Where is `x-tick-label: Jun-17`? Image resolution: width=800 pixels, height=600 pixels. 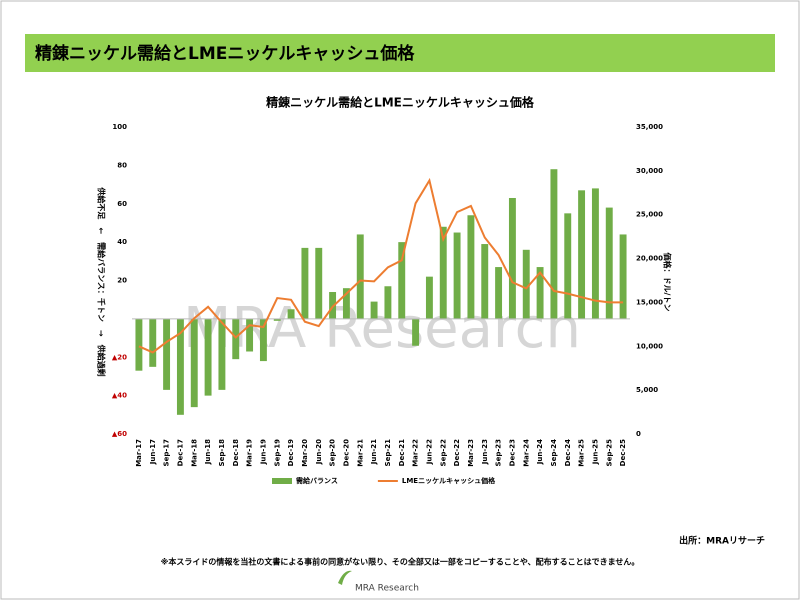
x-tick-label: Jun-17 is located at coordinates (153, 452).